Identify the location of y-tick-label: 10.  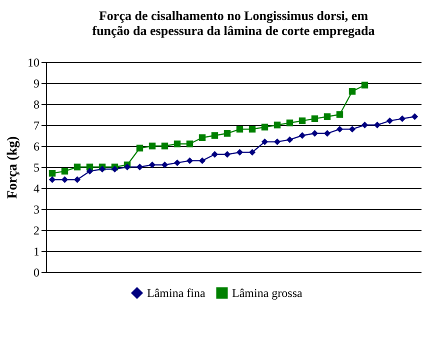
(34, 63).